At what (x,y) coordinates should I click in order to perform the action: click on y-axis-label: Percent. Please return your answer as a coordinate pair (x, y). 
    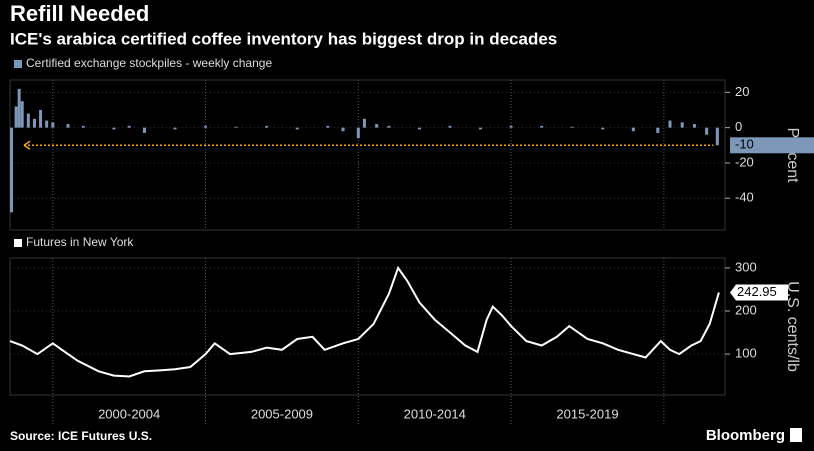
    Looking at the image, I should click on (792, 155).